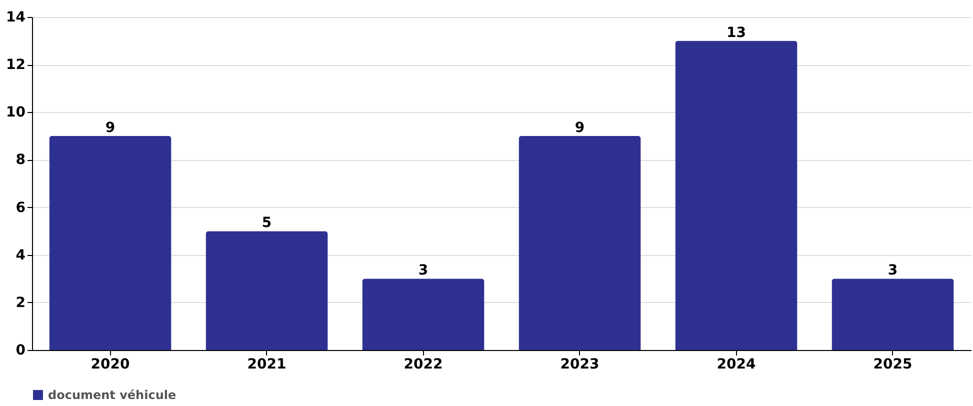 The width and height of the screenshot is (973, 406). I want to click on y-tick-label: 2, so click(21, 302).